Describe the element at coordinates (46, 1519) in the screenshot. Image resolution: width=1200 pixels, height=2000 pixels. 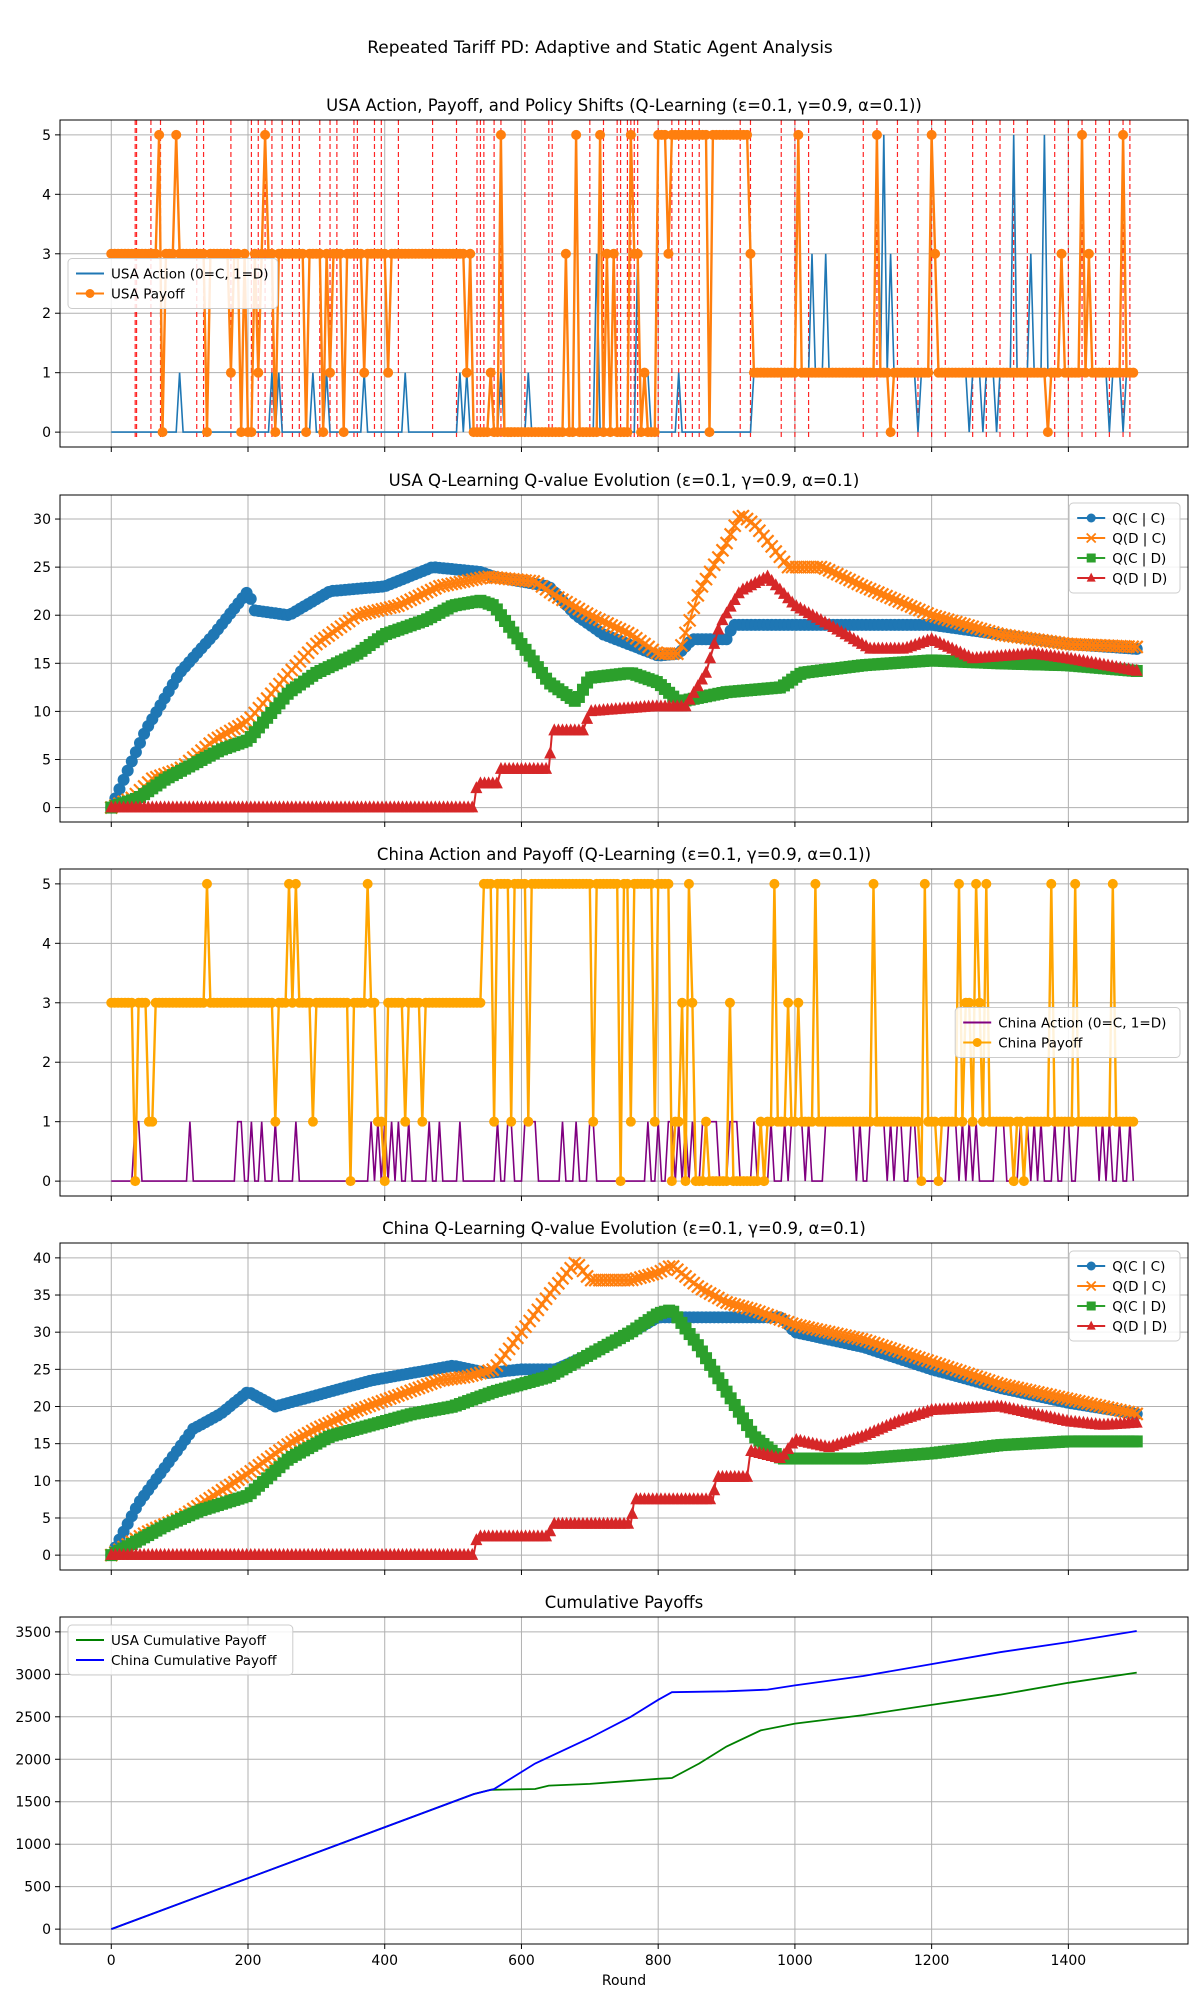
I see `y-tick-label: 5` at that location.